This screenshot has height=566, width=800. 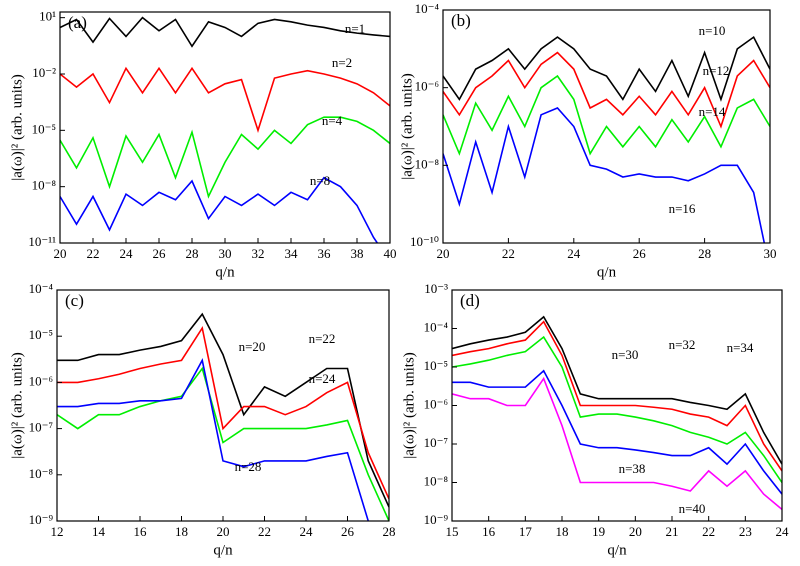 I want to click on x-tick-label: 12, so click(x=57, y=531).